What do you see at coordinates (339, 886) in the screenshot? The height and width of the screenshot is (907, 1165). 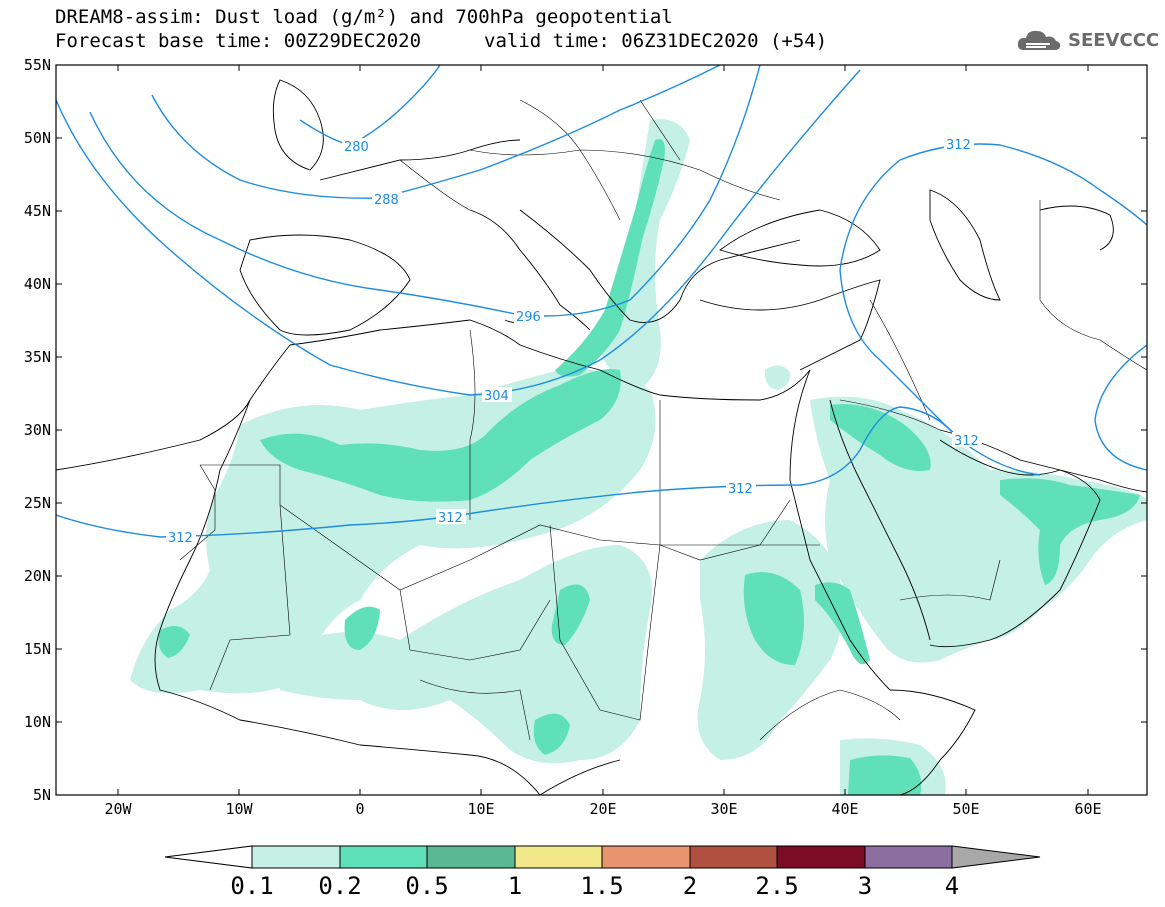 I see `colorbar-tick-label: 0.2` at bounding box center [339, 886].